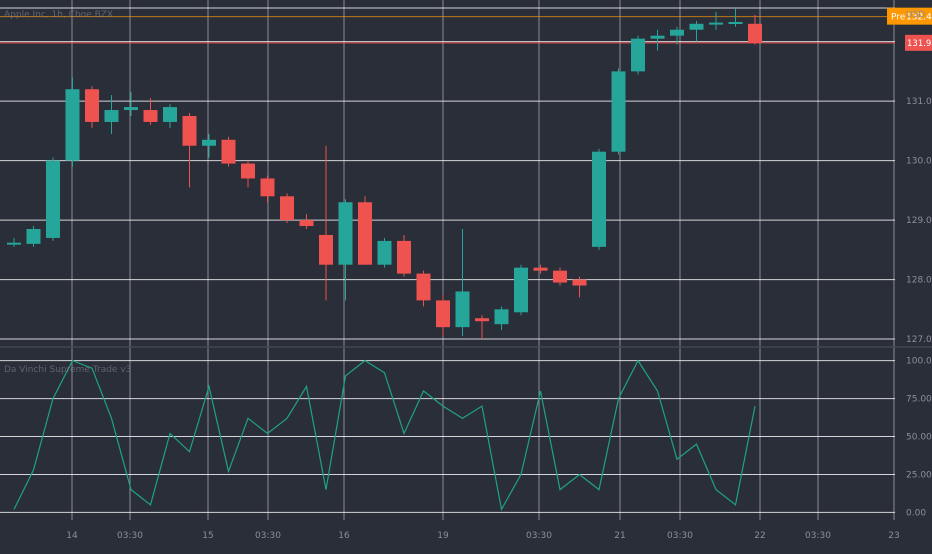 This screenshot has width=932, height=554. I want to click on indicator-title: Da Vinchi Supreme Trade v3, so click(67, 370).